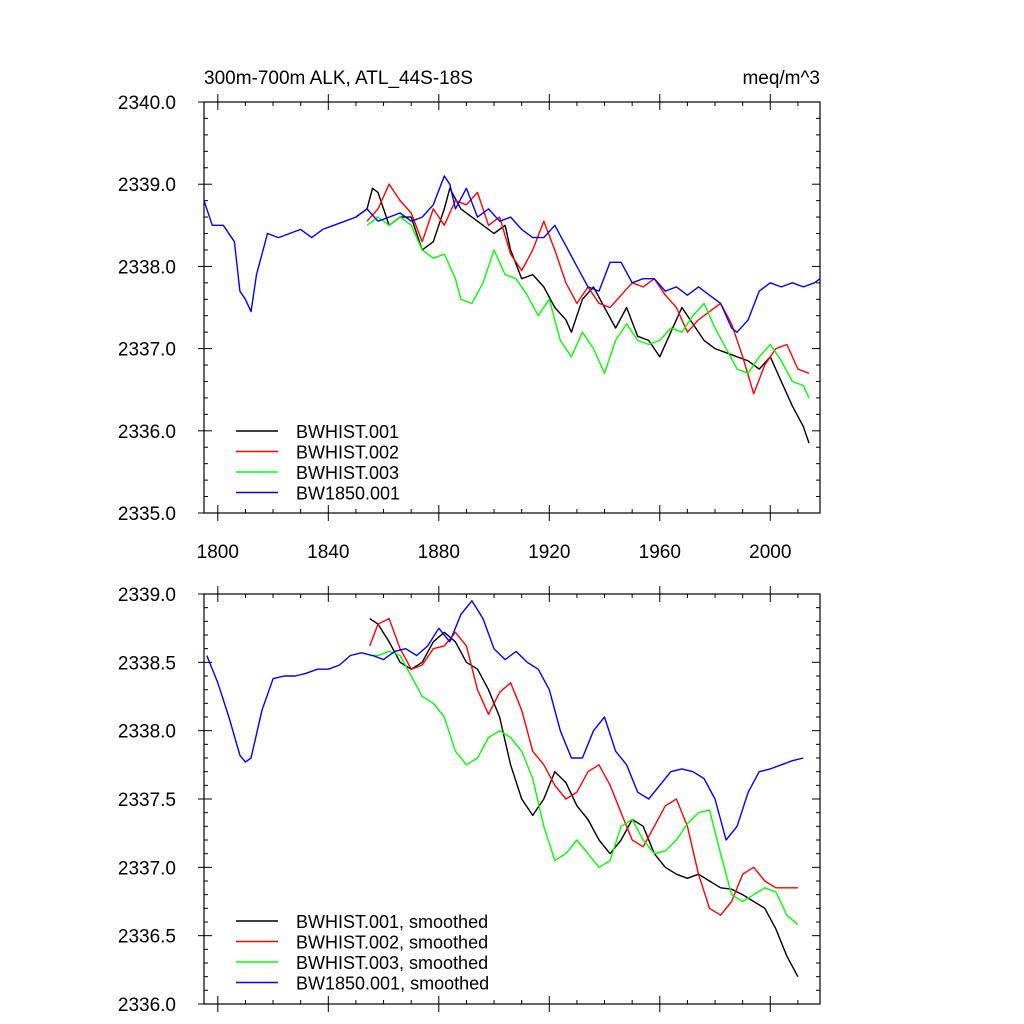  What do you see at coordinates (338, 78) in the screenshot?
I see `top-panel-title: 300m-700m ALK, ATL_44S-18S` at bounding box center [338, 78].